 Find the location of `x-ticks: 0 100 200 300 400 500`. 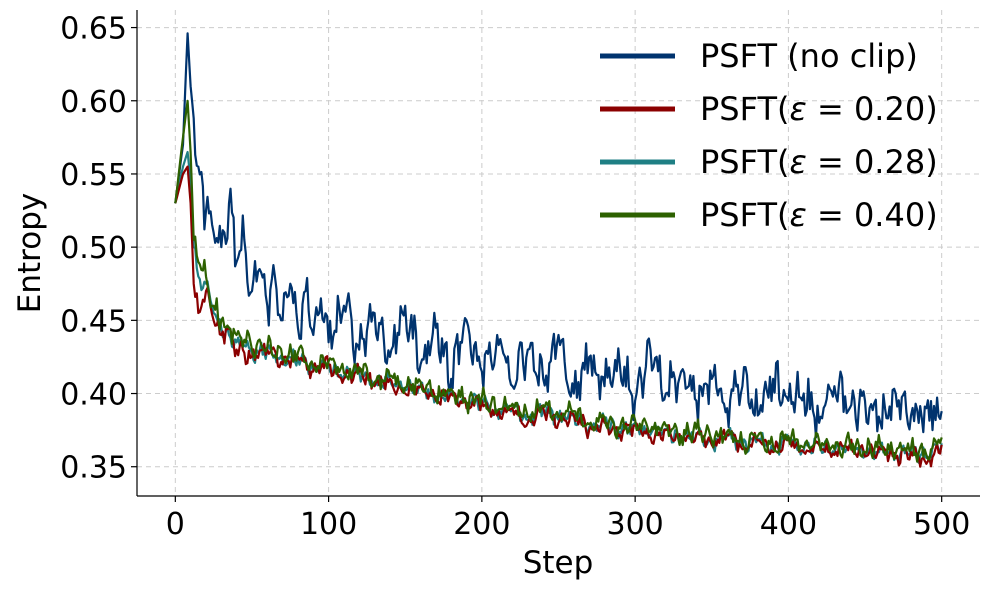

x-ticks: 0 100 200 300 400 500 is located at coordinates (568, 519).